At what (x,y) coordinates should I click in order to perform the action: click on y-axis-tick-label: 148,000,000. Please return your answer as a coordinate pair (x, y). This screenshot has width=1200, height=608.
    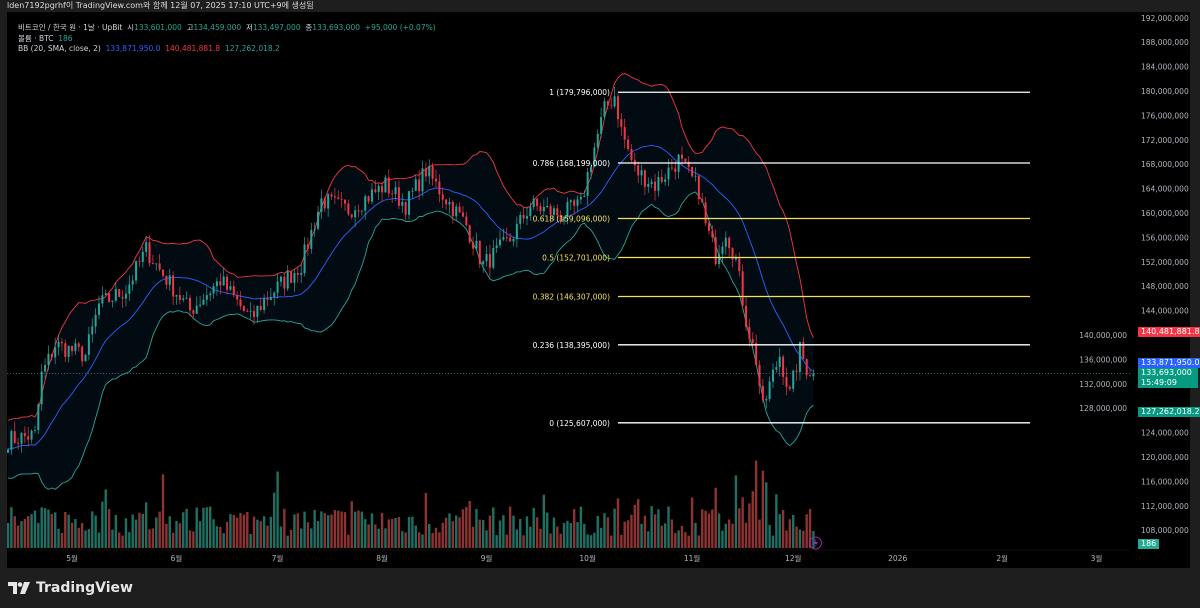
    Looking at the image, I should click on (1165, 286).